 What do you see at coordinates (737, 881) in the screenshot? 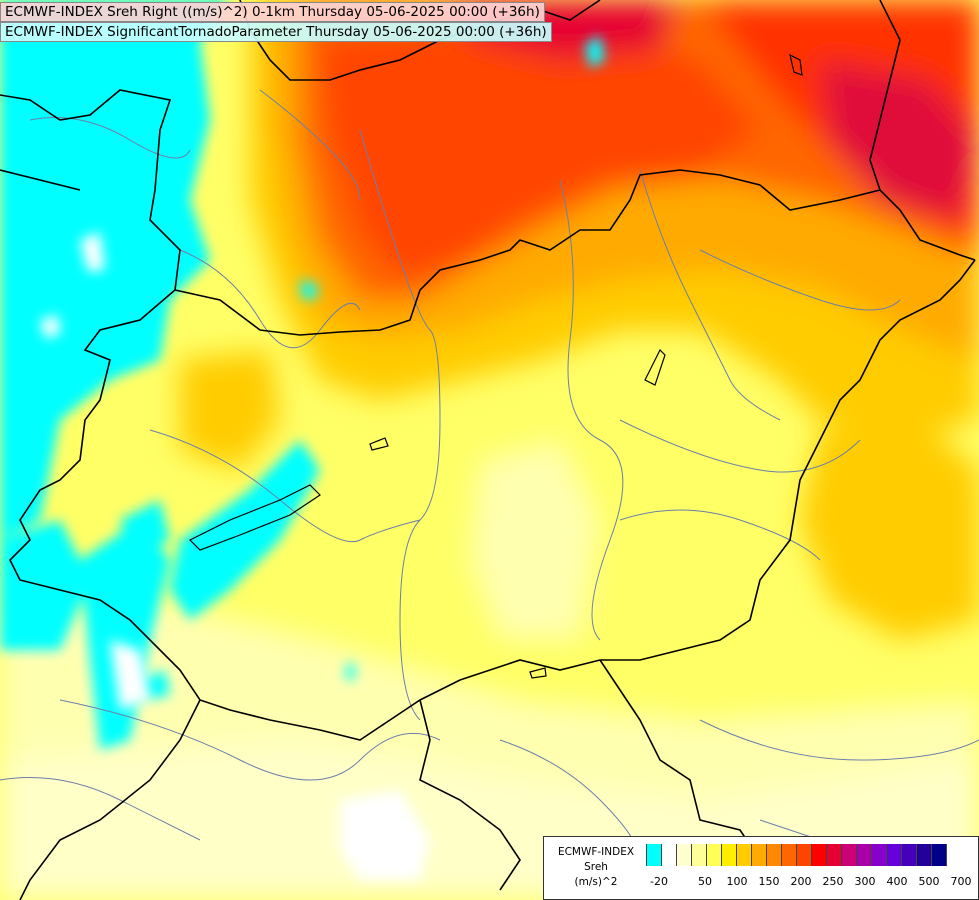
I see `legend-tick: 100` at bounding box center [737, 881].